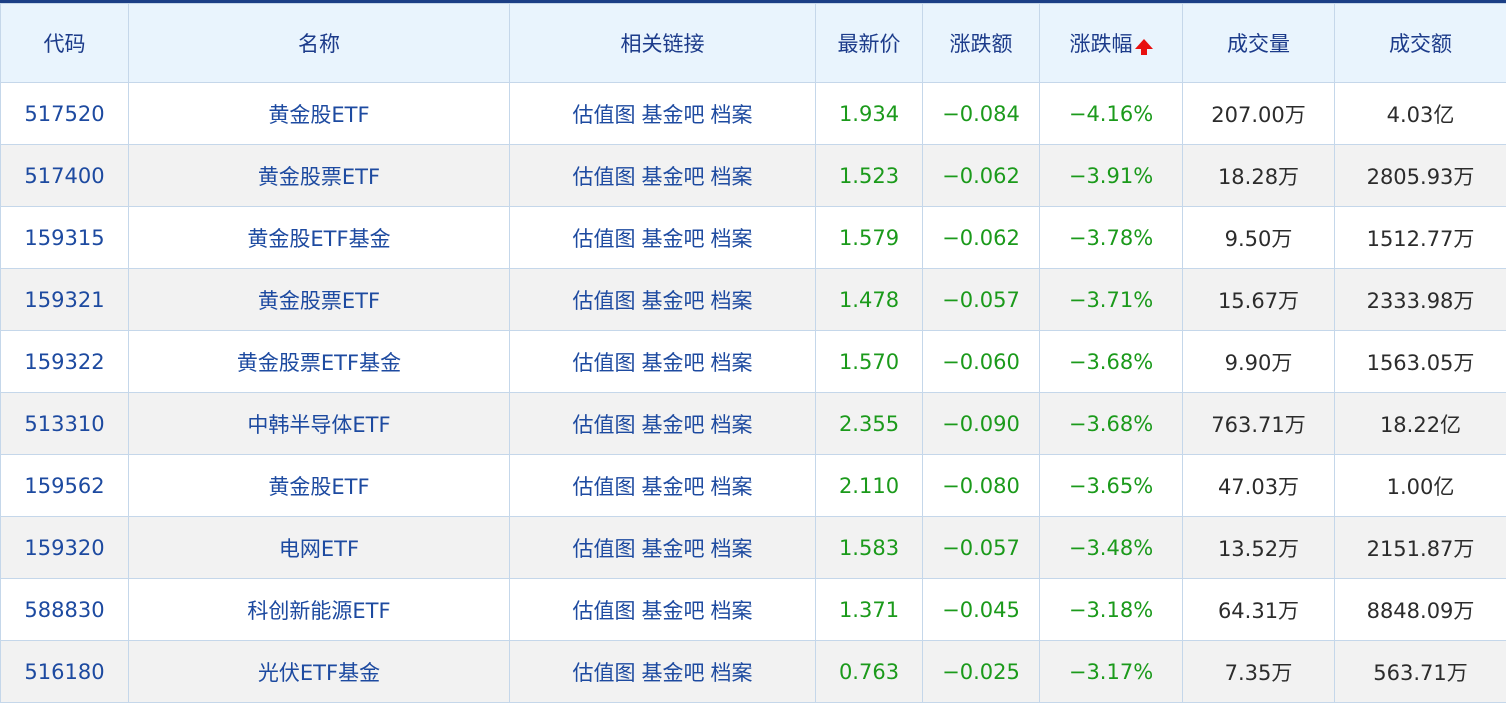 The width and height of the screenshot is (1506, 706). Describe the element at coordinates (869, 43) in the screenshot. I see `header-price: 最新价` at that location.